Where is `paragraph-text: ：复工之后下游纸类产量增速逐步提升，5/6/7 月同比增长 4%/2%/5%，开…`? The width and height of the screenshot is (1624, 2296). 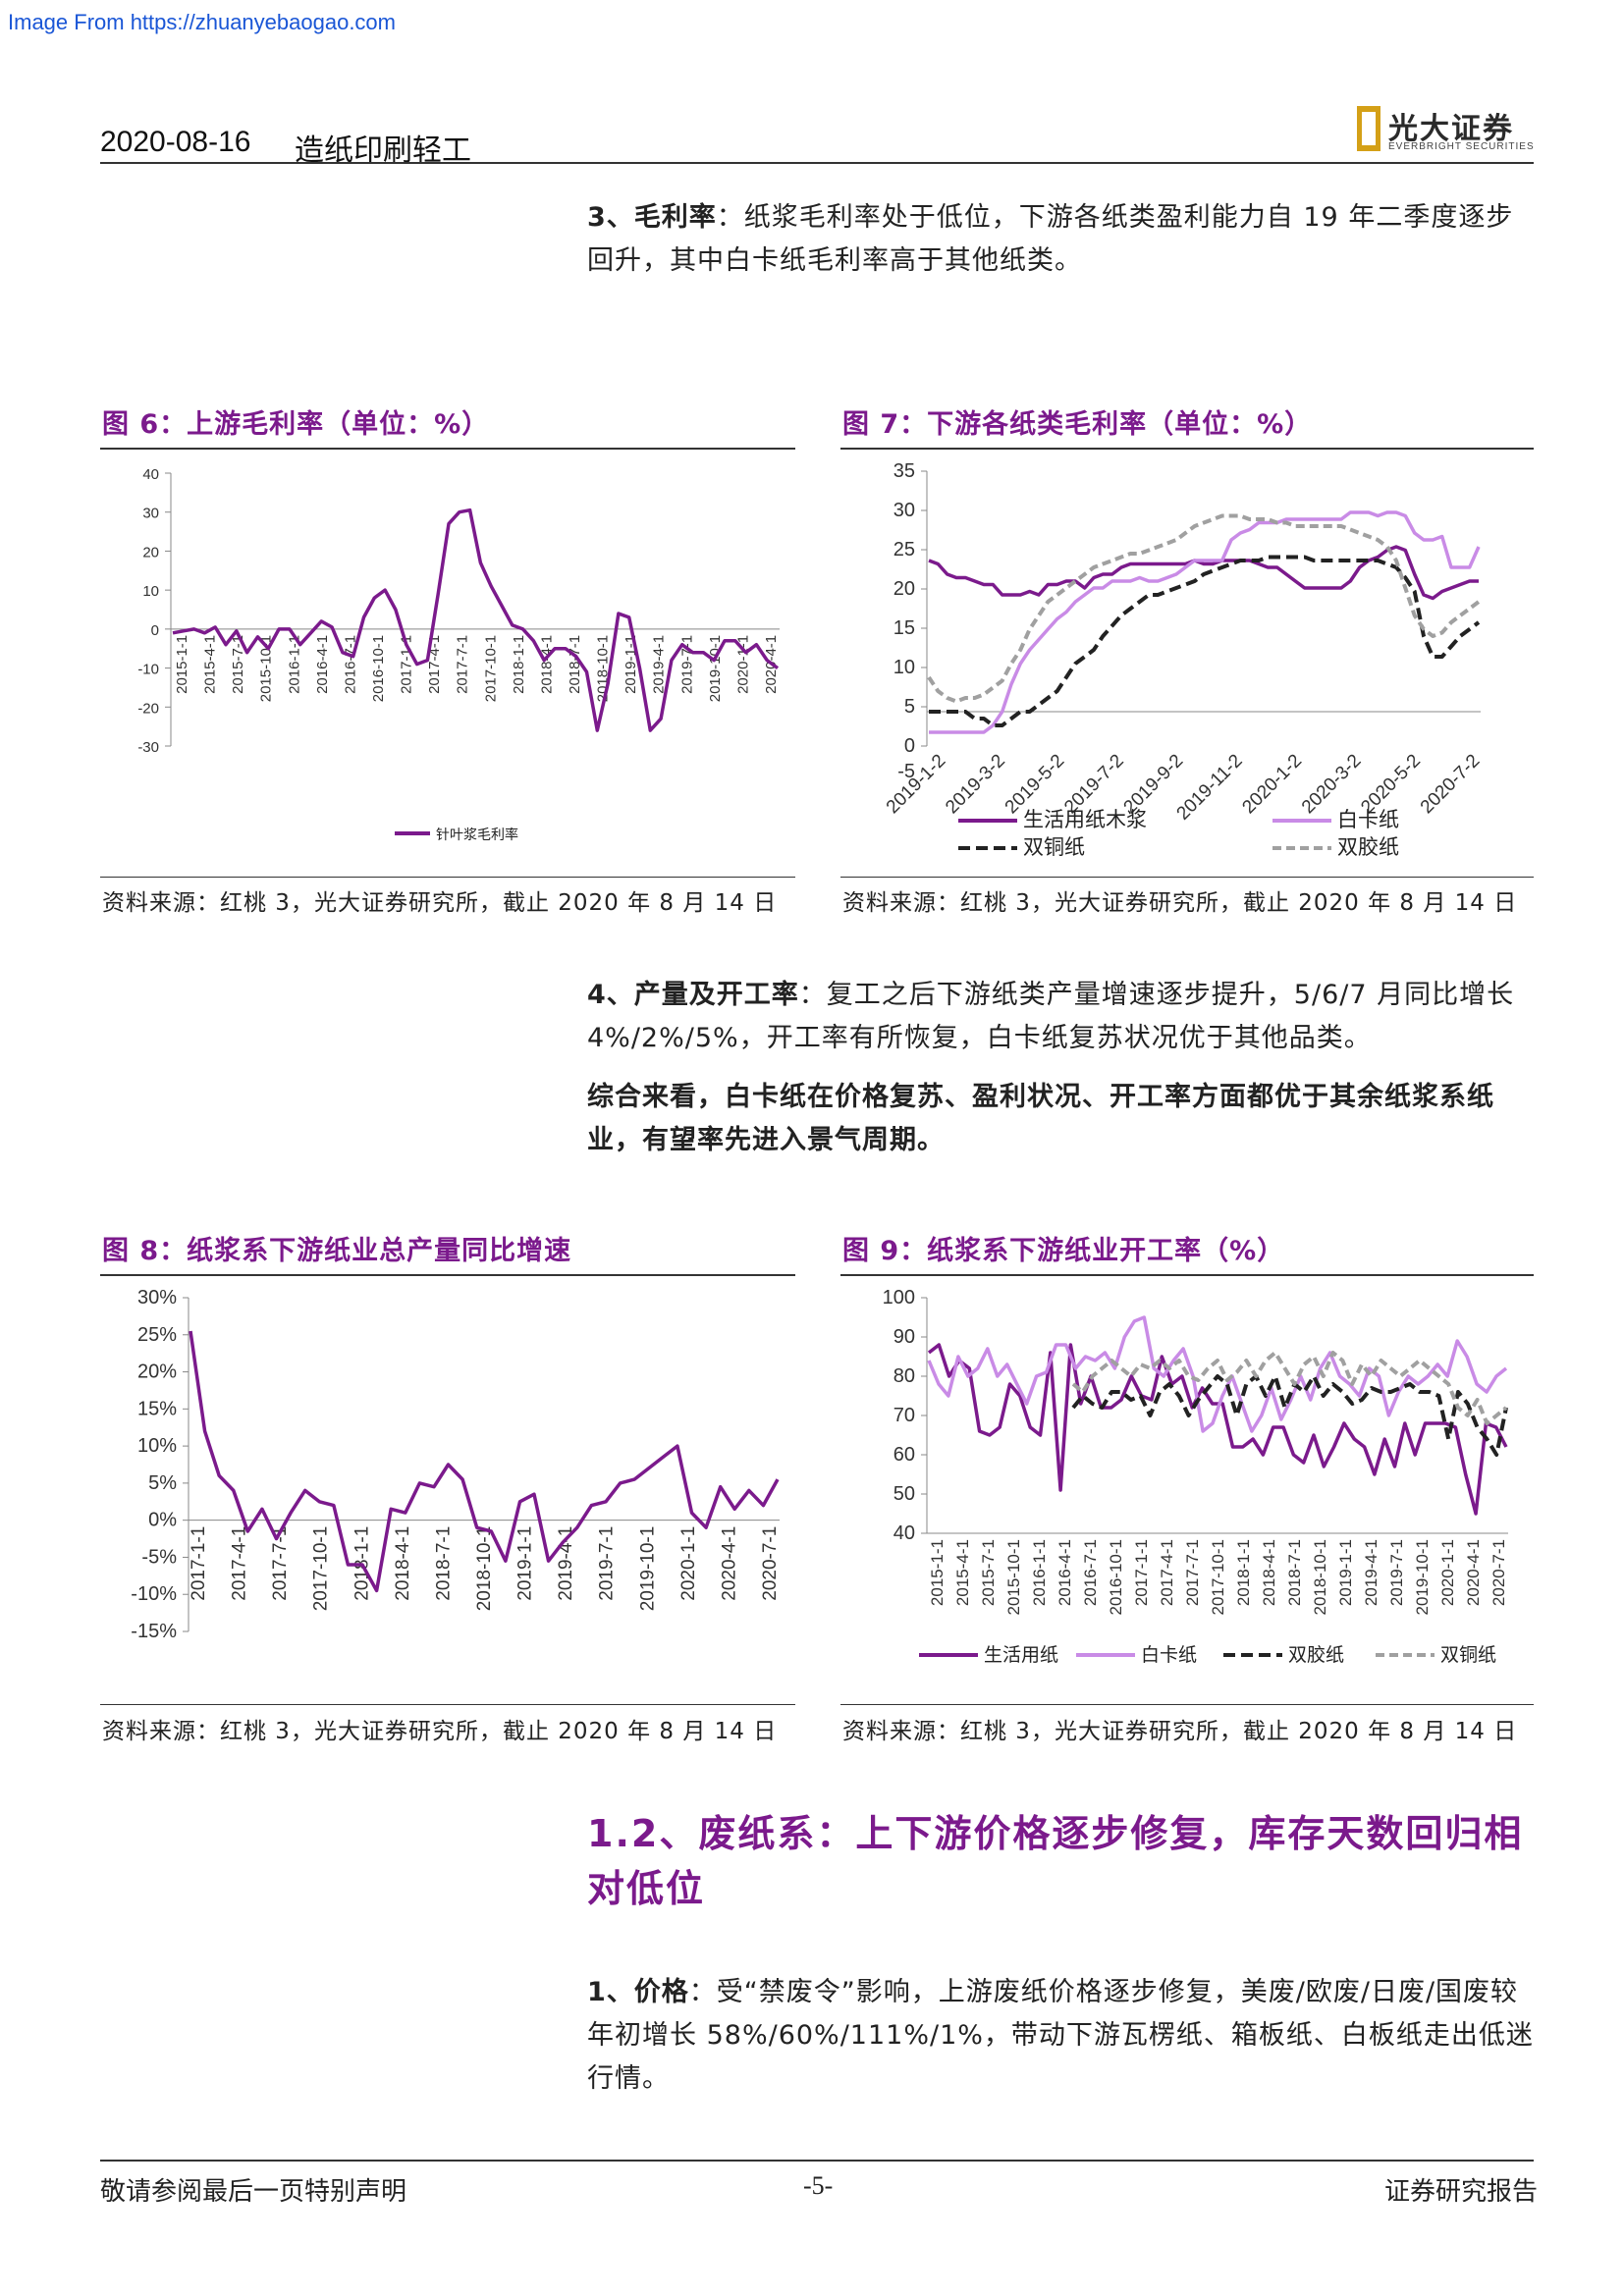 paragraph-text: ：复工之后下游纸类产量增速逐步提升，5/6/7 月同比增长 4%/2%/5%，开… is located at coordinates (1051, 1016).